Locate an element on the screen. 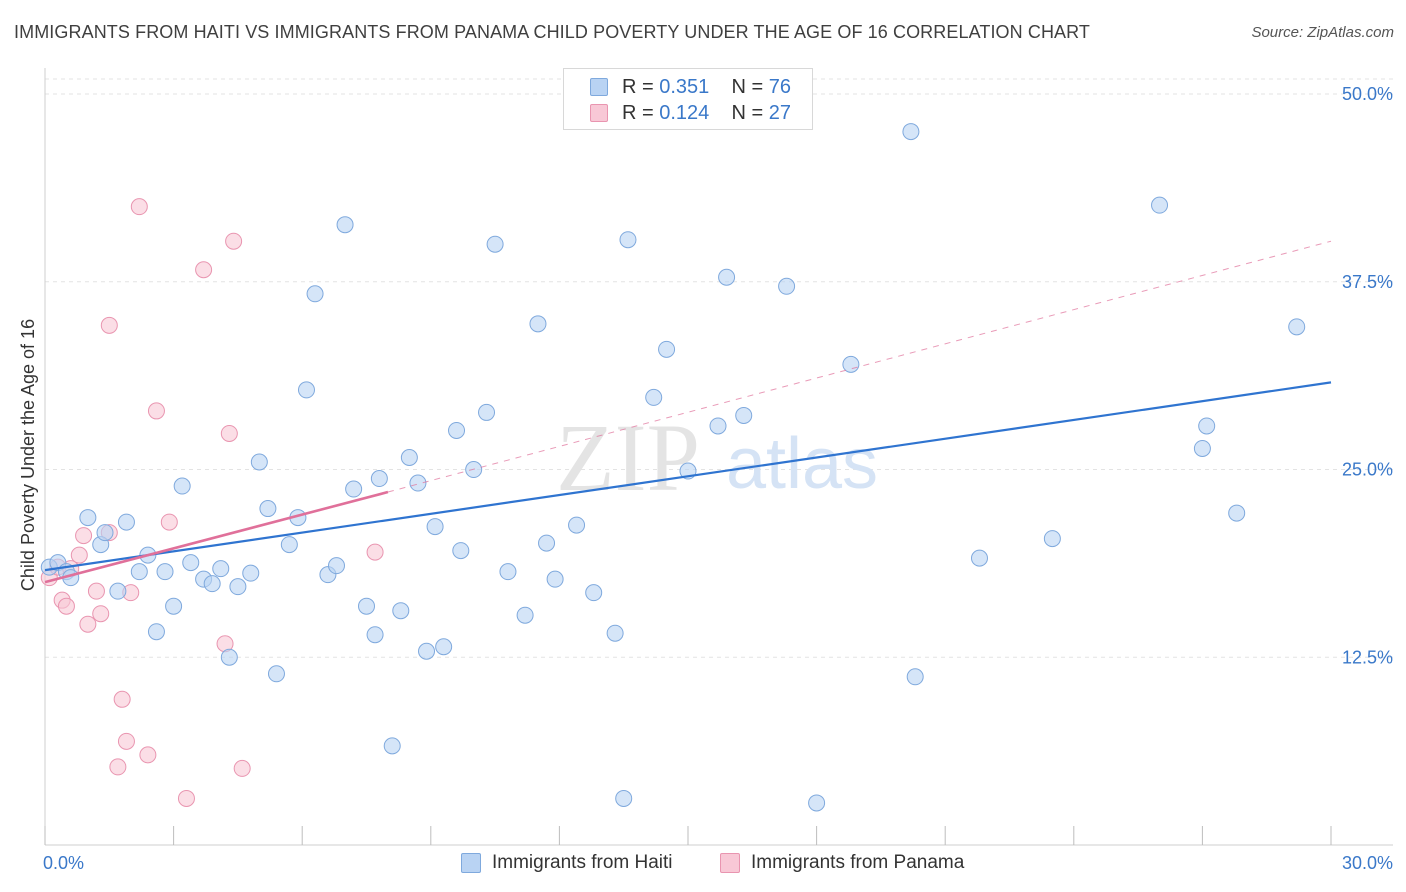 This screenshot has width=1406, height=892. watermark-zip: ZIP is located at coordinates (628, 457).